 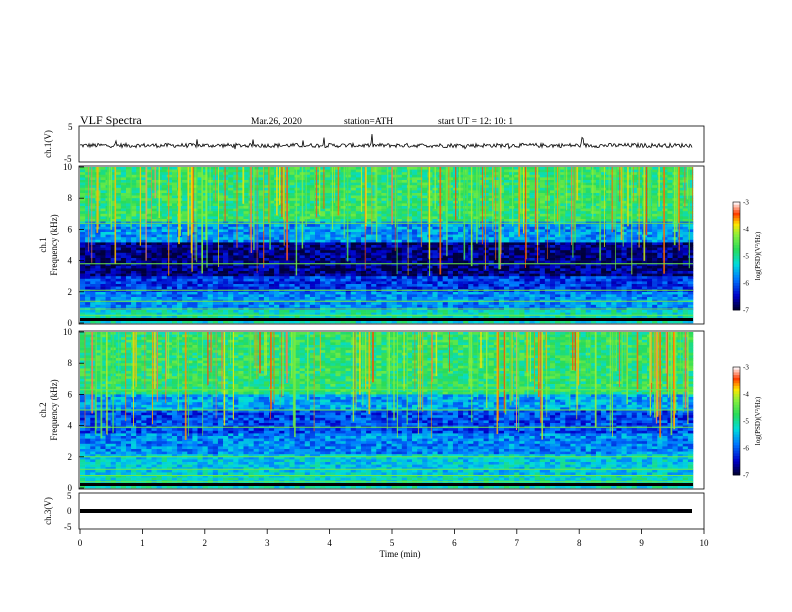 What do you see at coordinates (48, 144) in the screenshot?
I see `ch1-ylabel: ch.1(V)` at bounding box center [48, 144].